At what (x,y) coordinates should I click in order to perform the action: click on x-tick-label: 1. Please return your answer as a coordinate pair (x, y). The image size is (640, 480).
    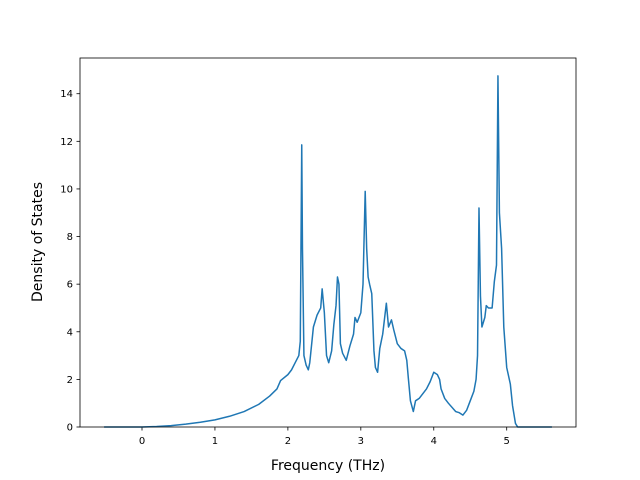
    Looking at the image, I should click on (215, 441).